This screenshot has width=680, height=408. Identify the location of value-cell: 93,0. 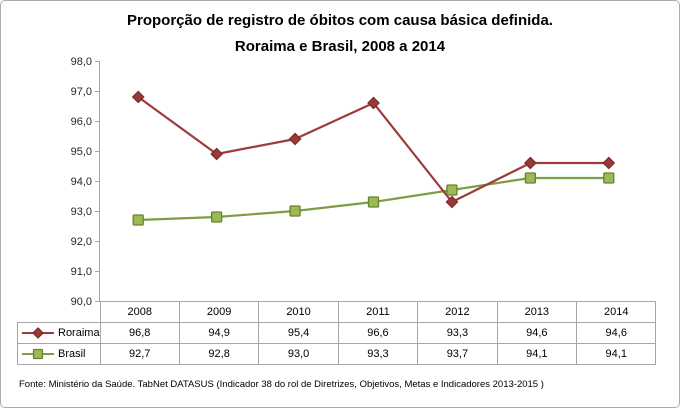
(298, 354).